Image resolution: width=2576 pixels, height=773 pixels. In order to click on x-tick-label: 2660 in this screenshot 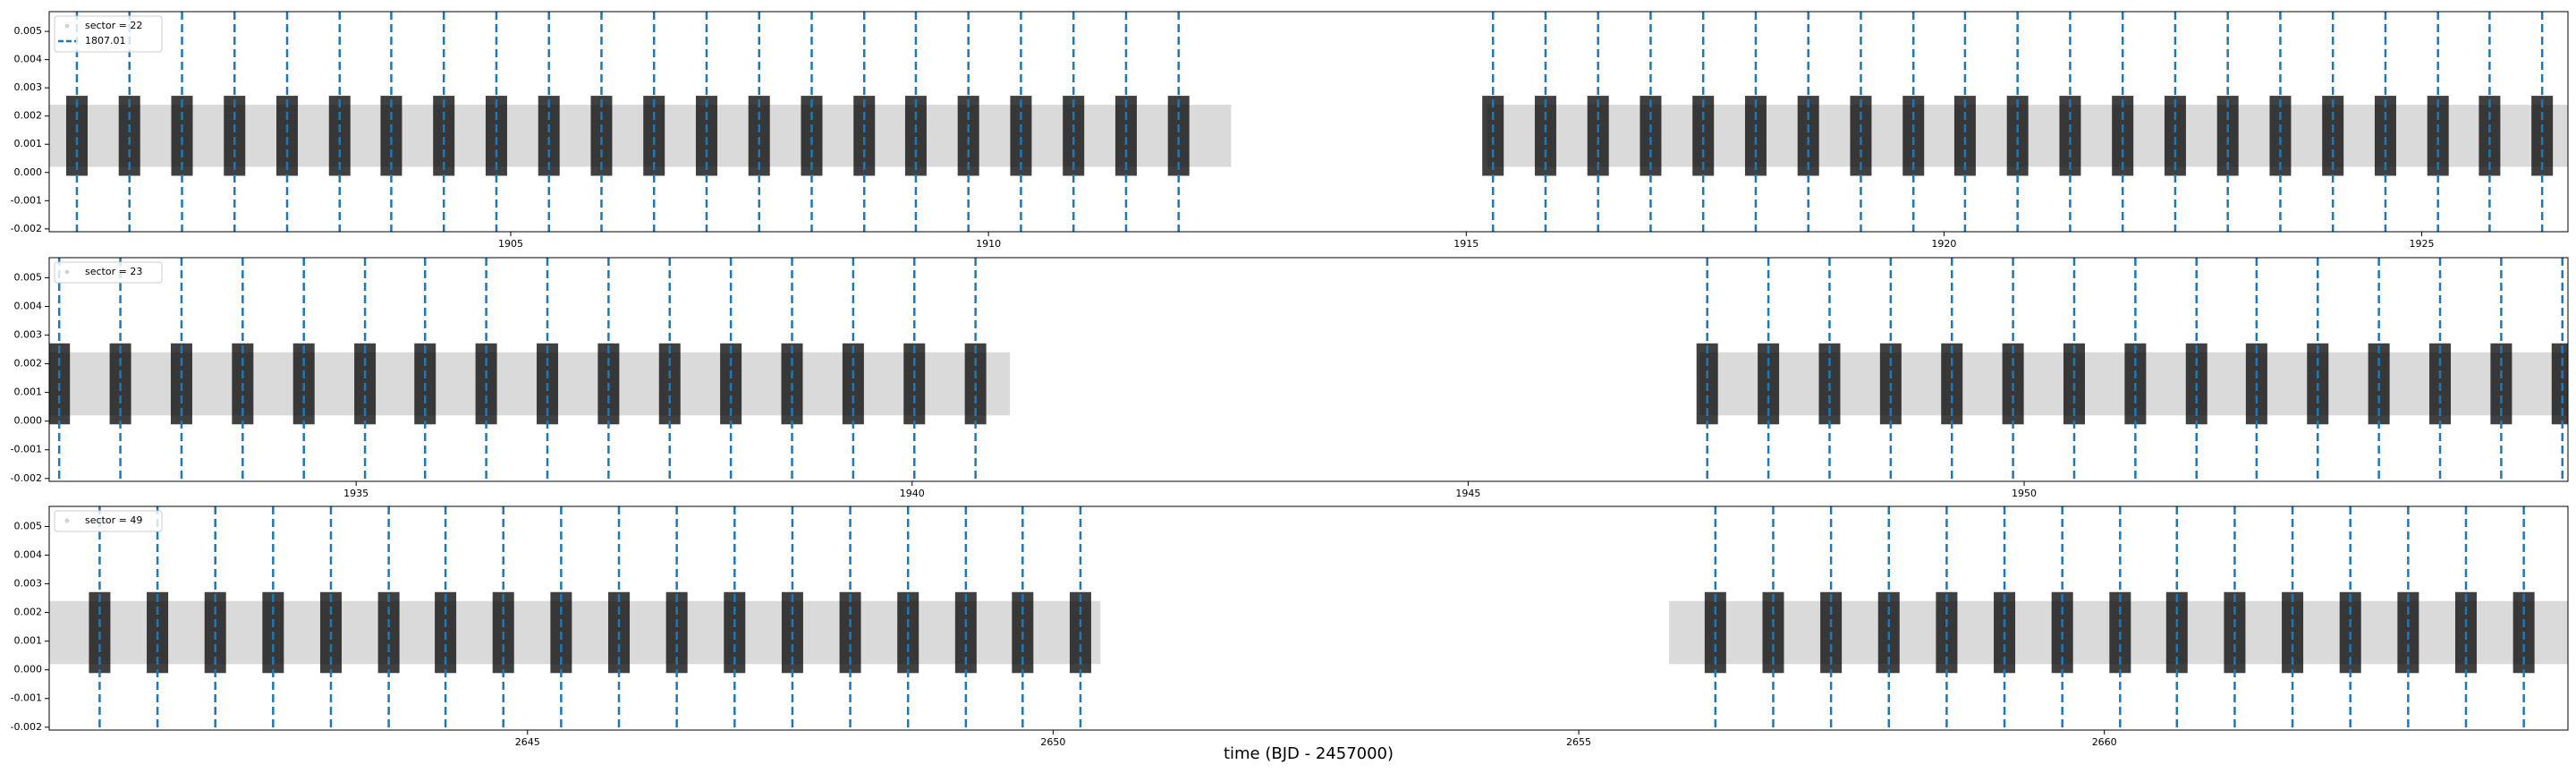, I will do `click(2104, 742)`.